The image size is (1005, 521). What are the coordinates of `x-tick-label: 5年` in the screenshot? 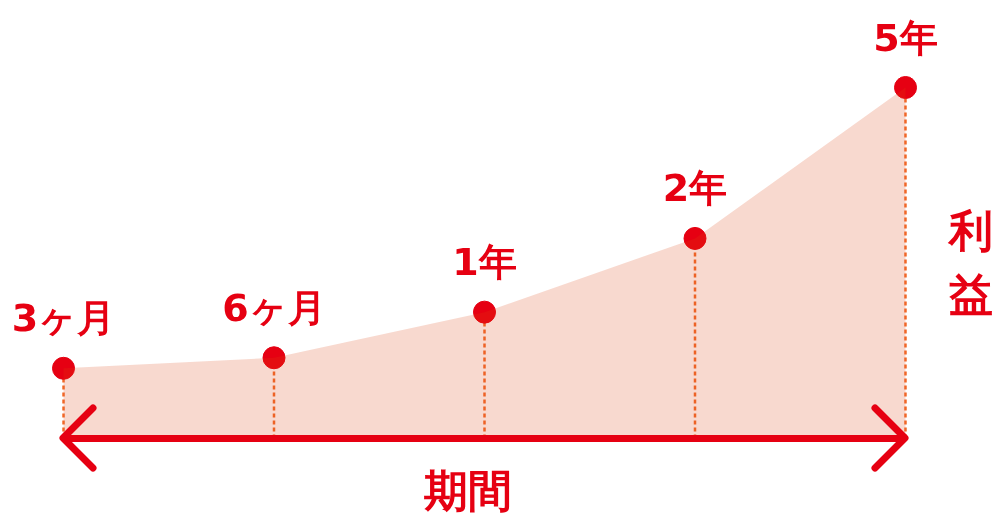 It's located at (905, 37).